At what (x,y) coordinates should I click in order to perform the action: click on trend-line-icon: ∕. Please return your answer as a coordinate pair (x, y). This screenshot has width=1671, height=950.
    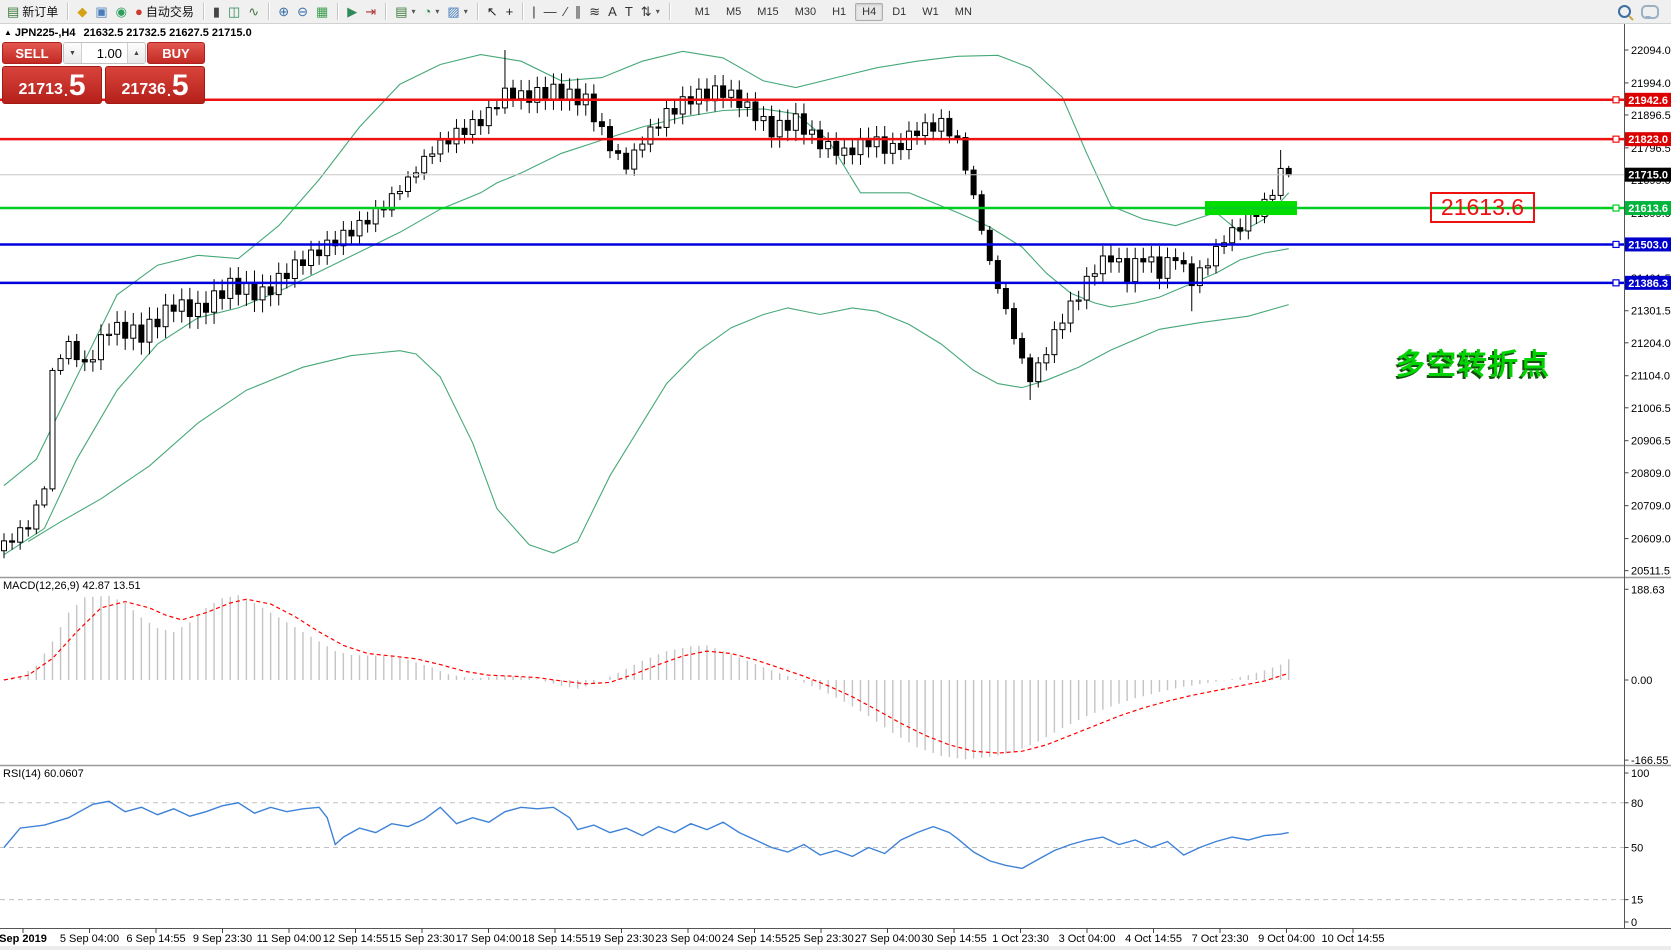
    Looking at the image, I should click on (565, 11).